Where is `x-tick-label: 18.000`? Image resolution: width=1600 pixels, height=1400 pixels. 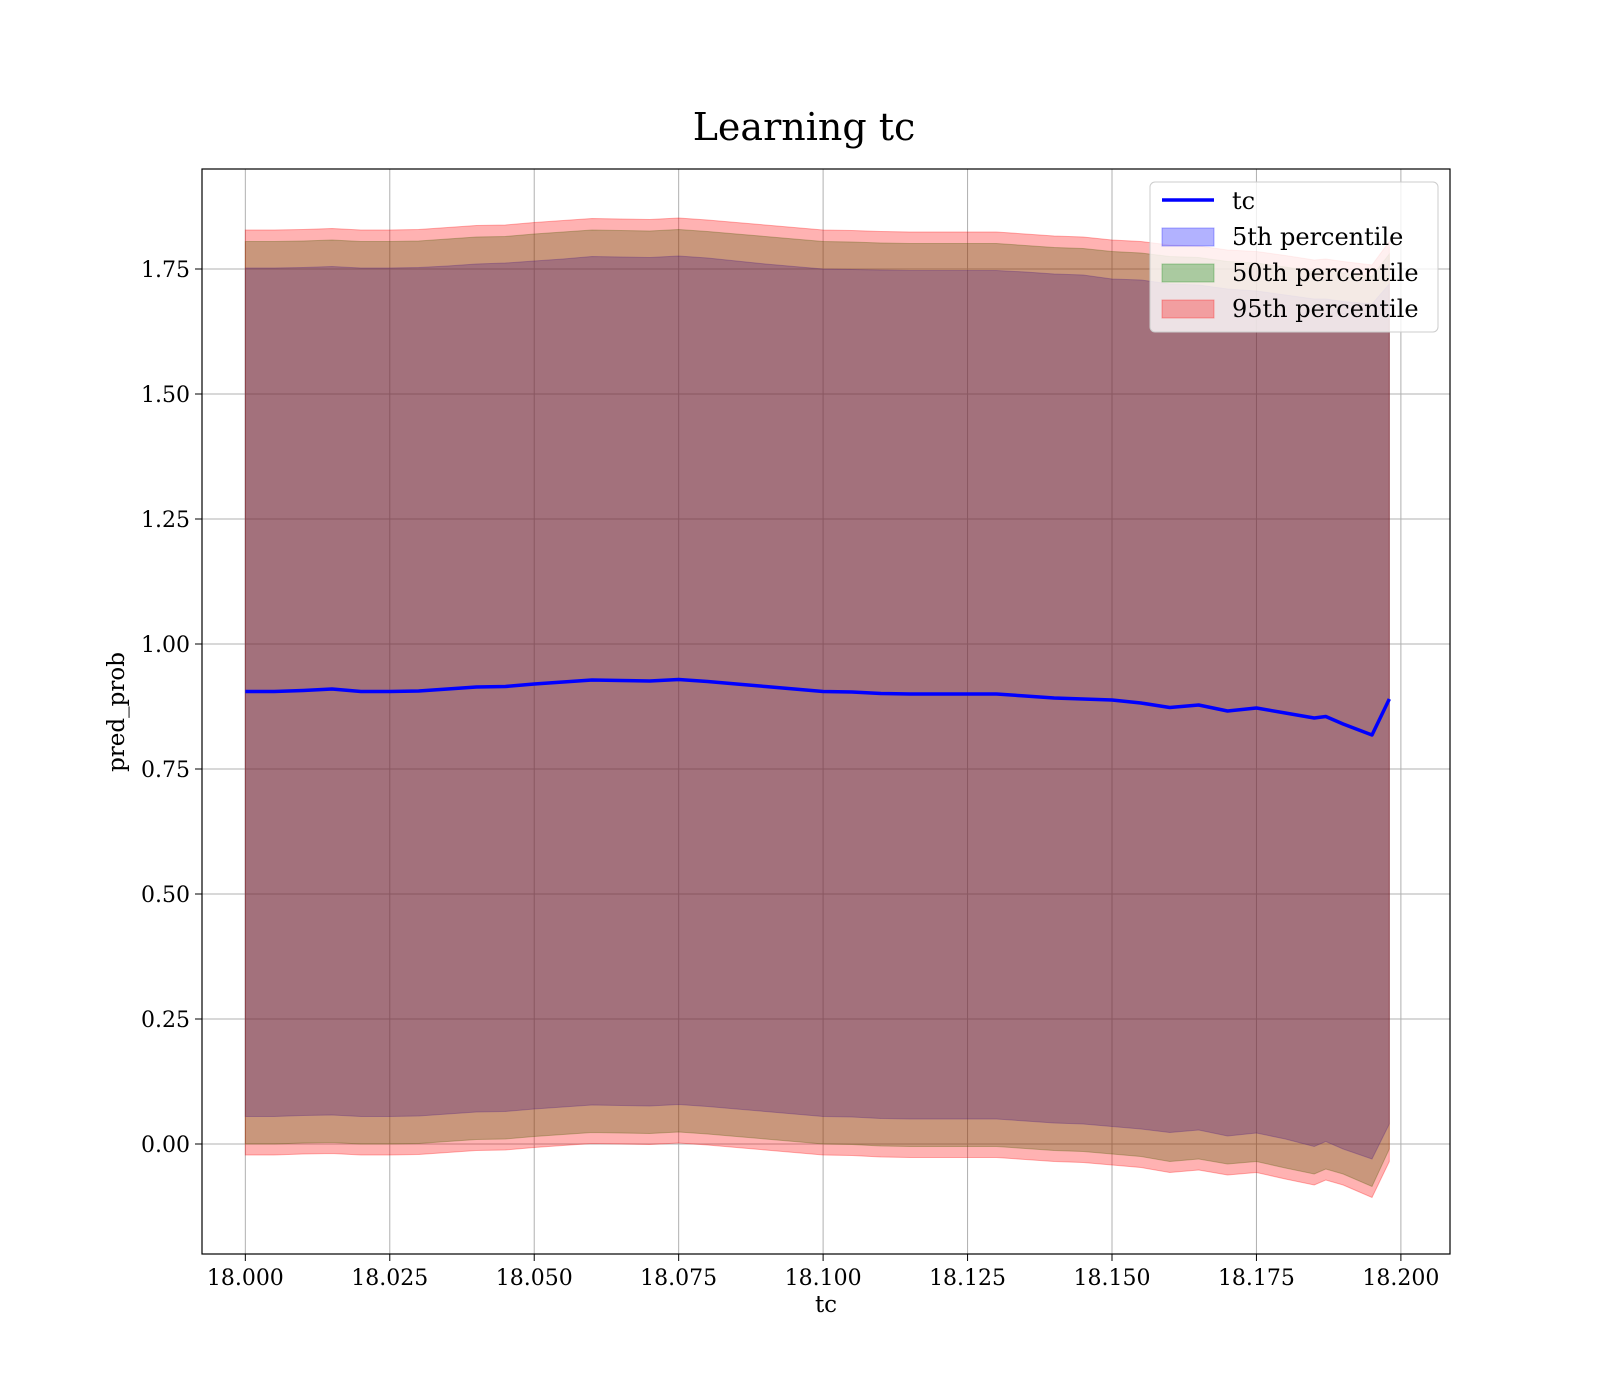 x-tick-label: 18.000 is located at coordinates (245, 1278).